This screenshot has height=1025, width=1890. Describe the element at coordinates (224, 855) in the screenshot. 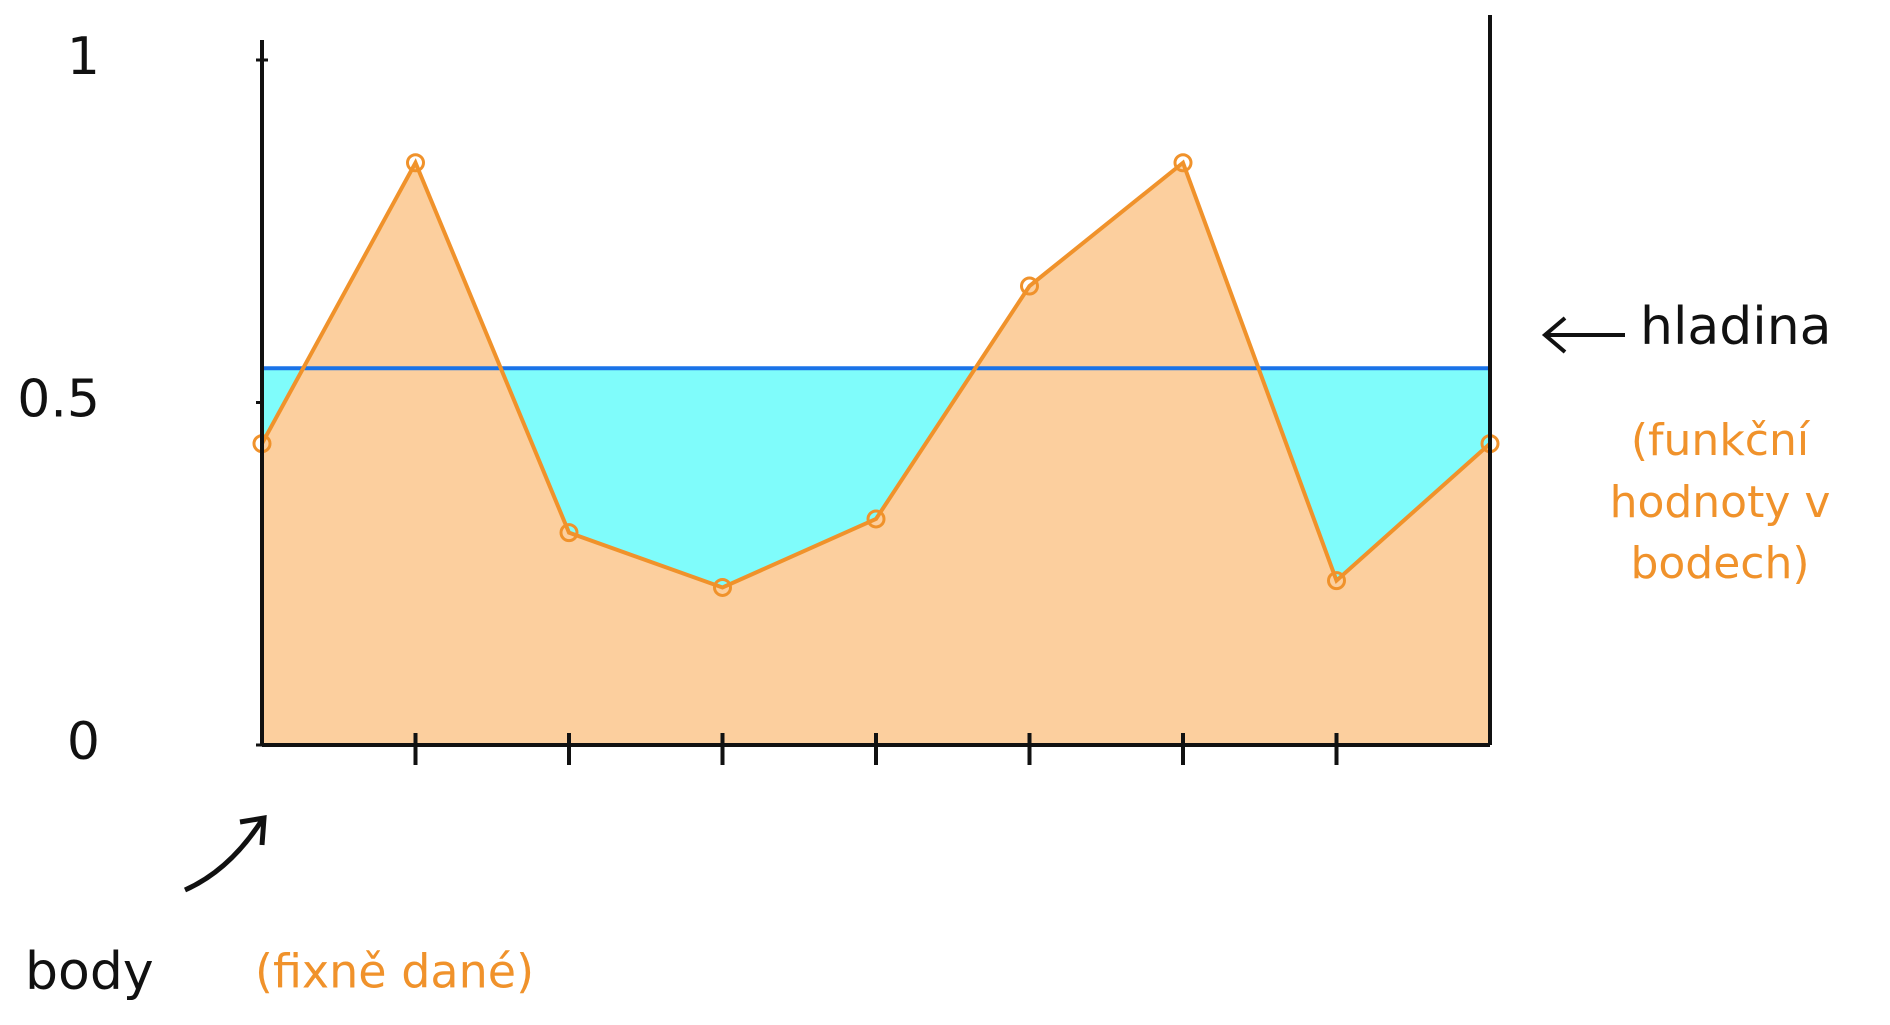

I see `arrow` at that location.